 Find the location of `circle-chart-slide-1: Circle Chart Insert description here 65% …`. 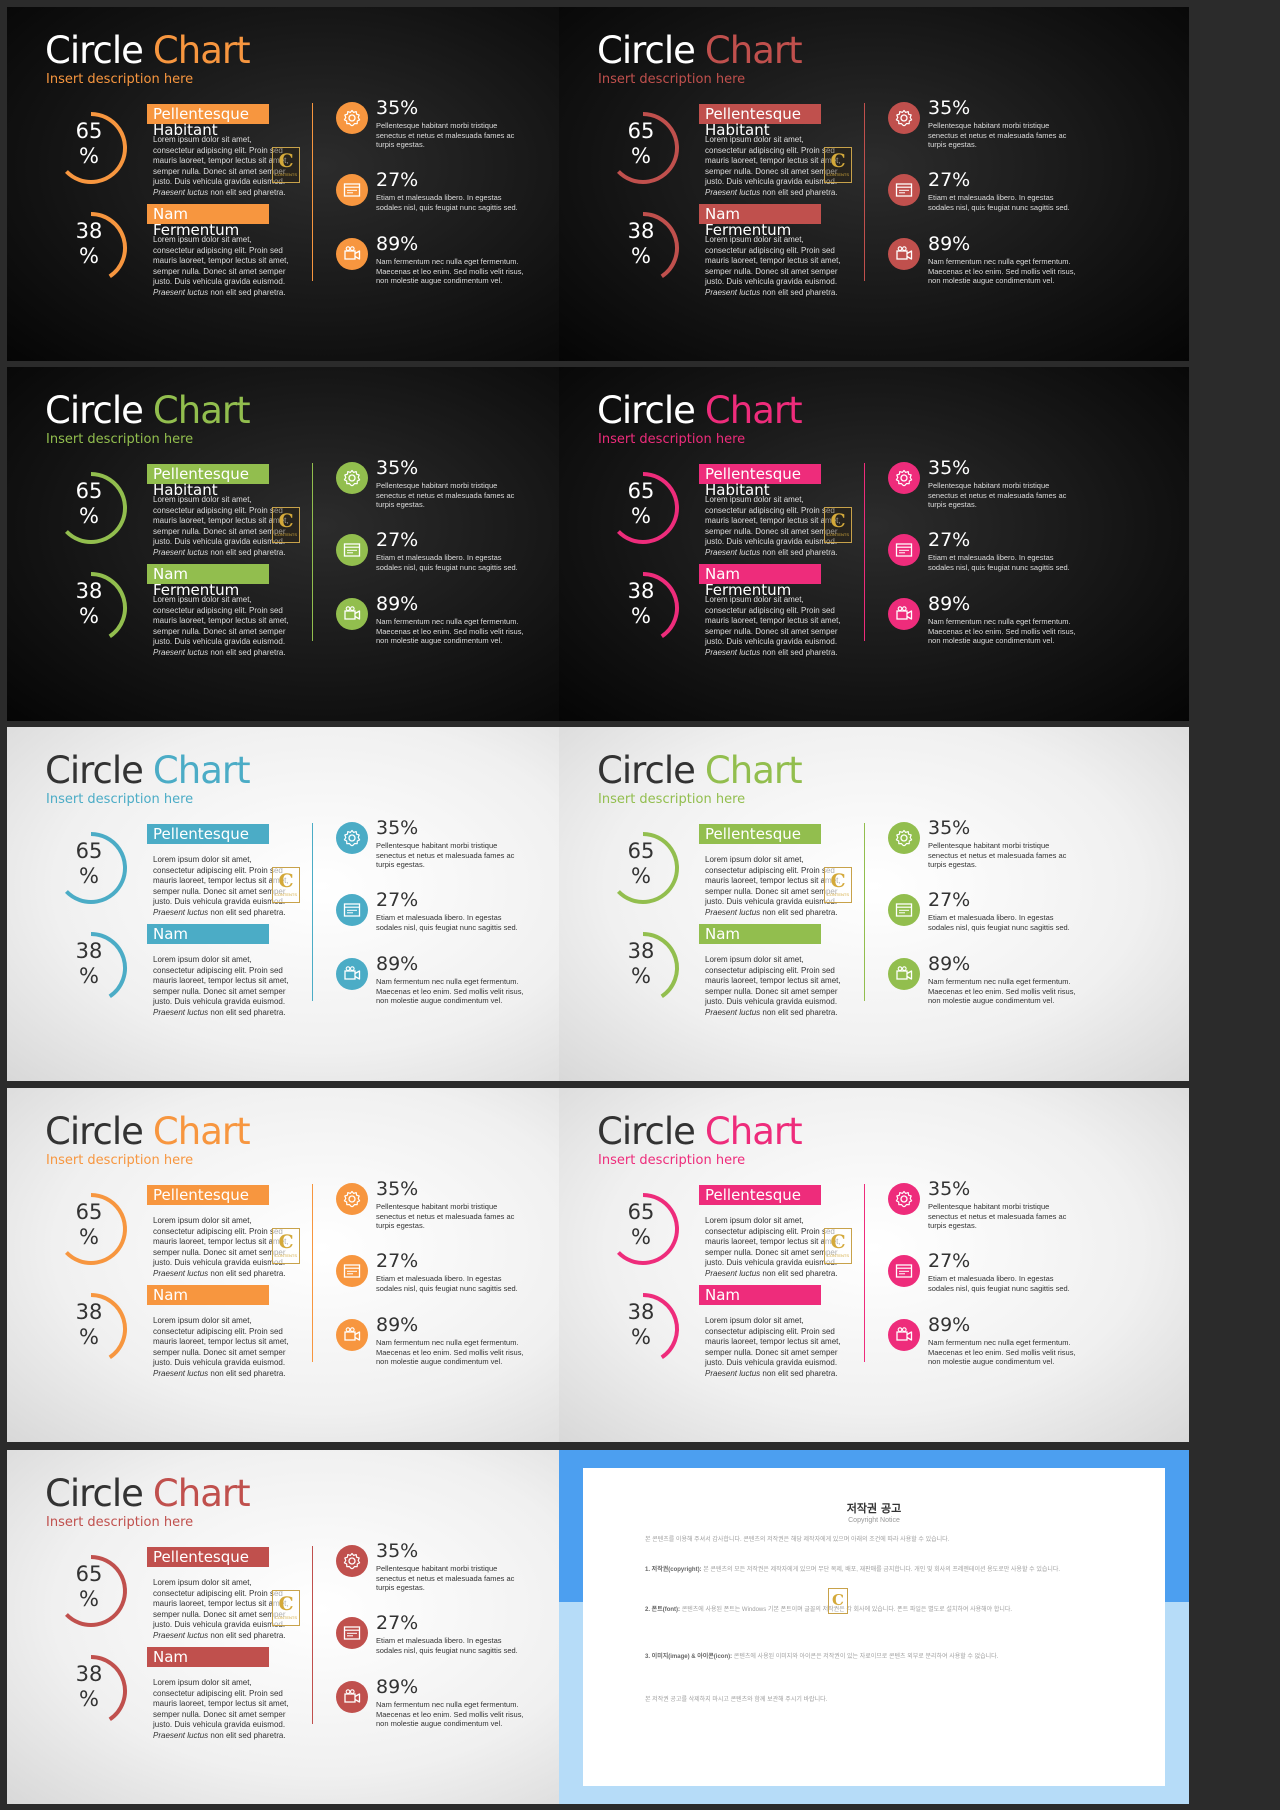

circle-chart-slide-1: Circle Chart Insert description here 65% … is located at coordinates (322, 184).